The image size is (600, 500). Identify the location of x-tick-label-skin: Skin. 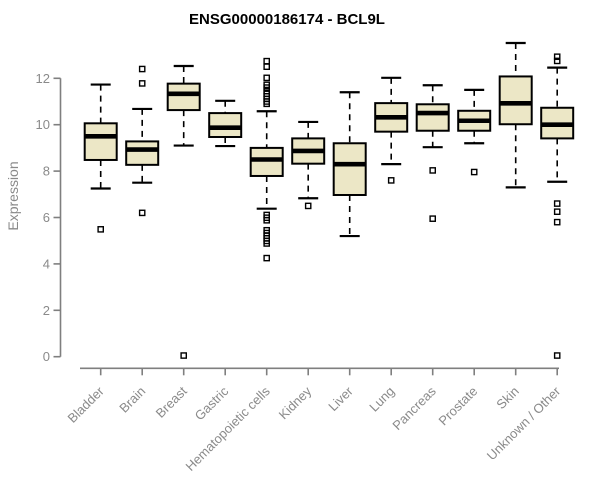
(507, 398).